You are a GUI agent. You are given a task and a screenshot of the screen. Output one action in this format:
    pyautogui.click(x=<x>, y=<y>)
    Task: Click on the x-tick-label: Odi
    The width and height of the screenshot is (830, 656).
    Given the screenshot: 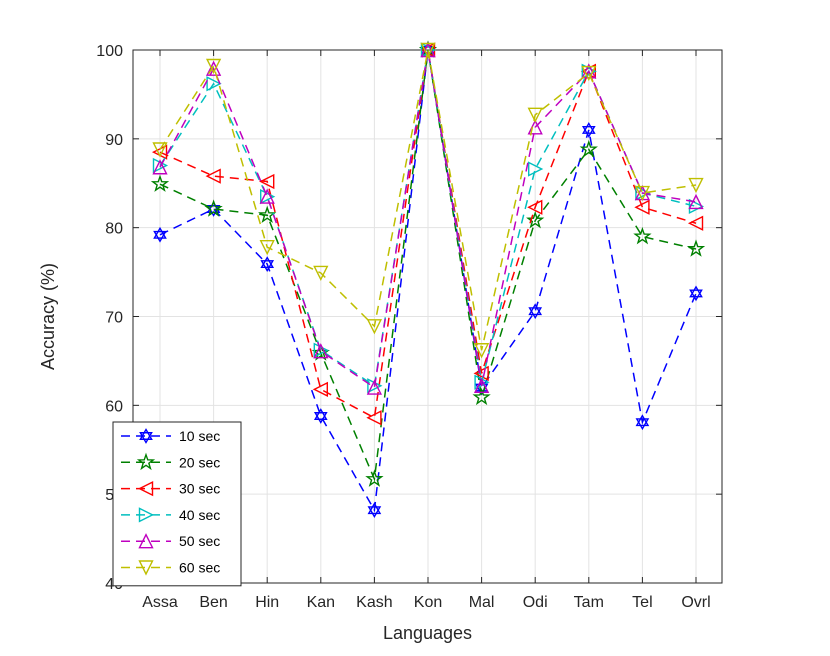 What is the action you would take?
    pyautogui.click(x=535, y=602)
    